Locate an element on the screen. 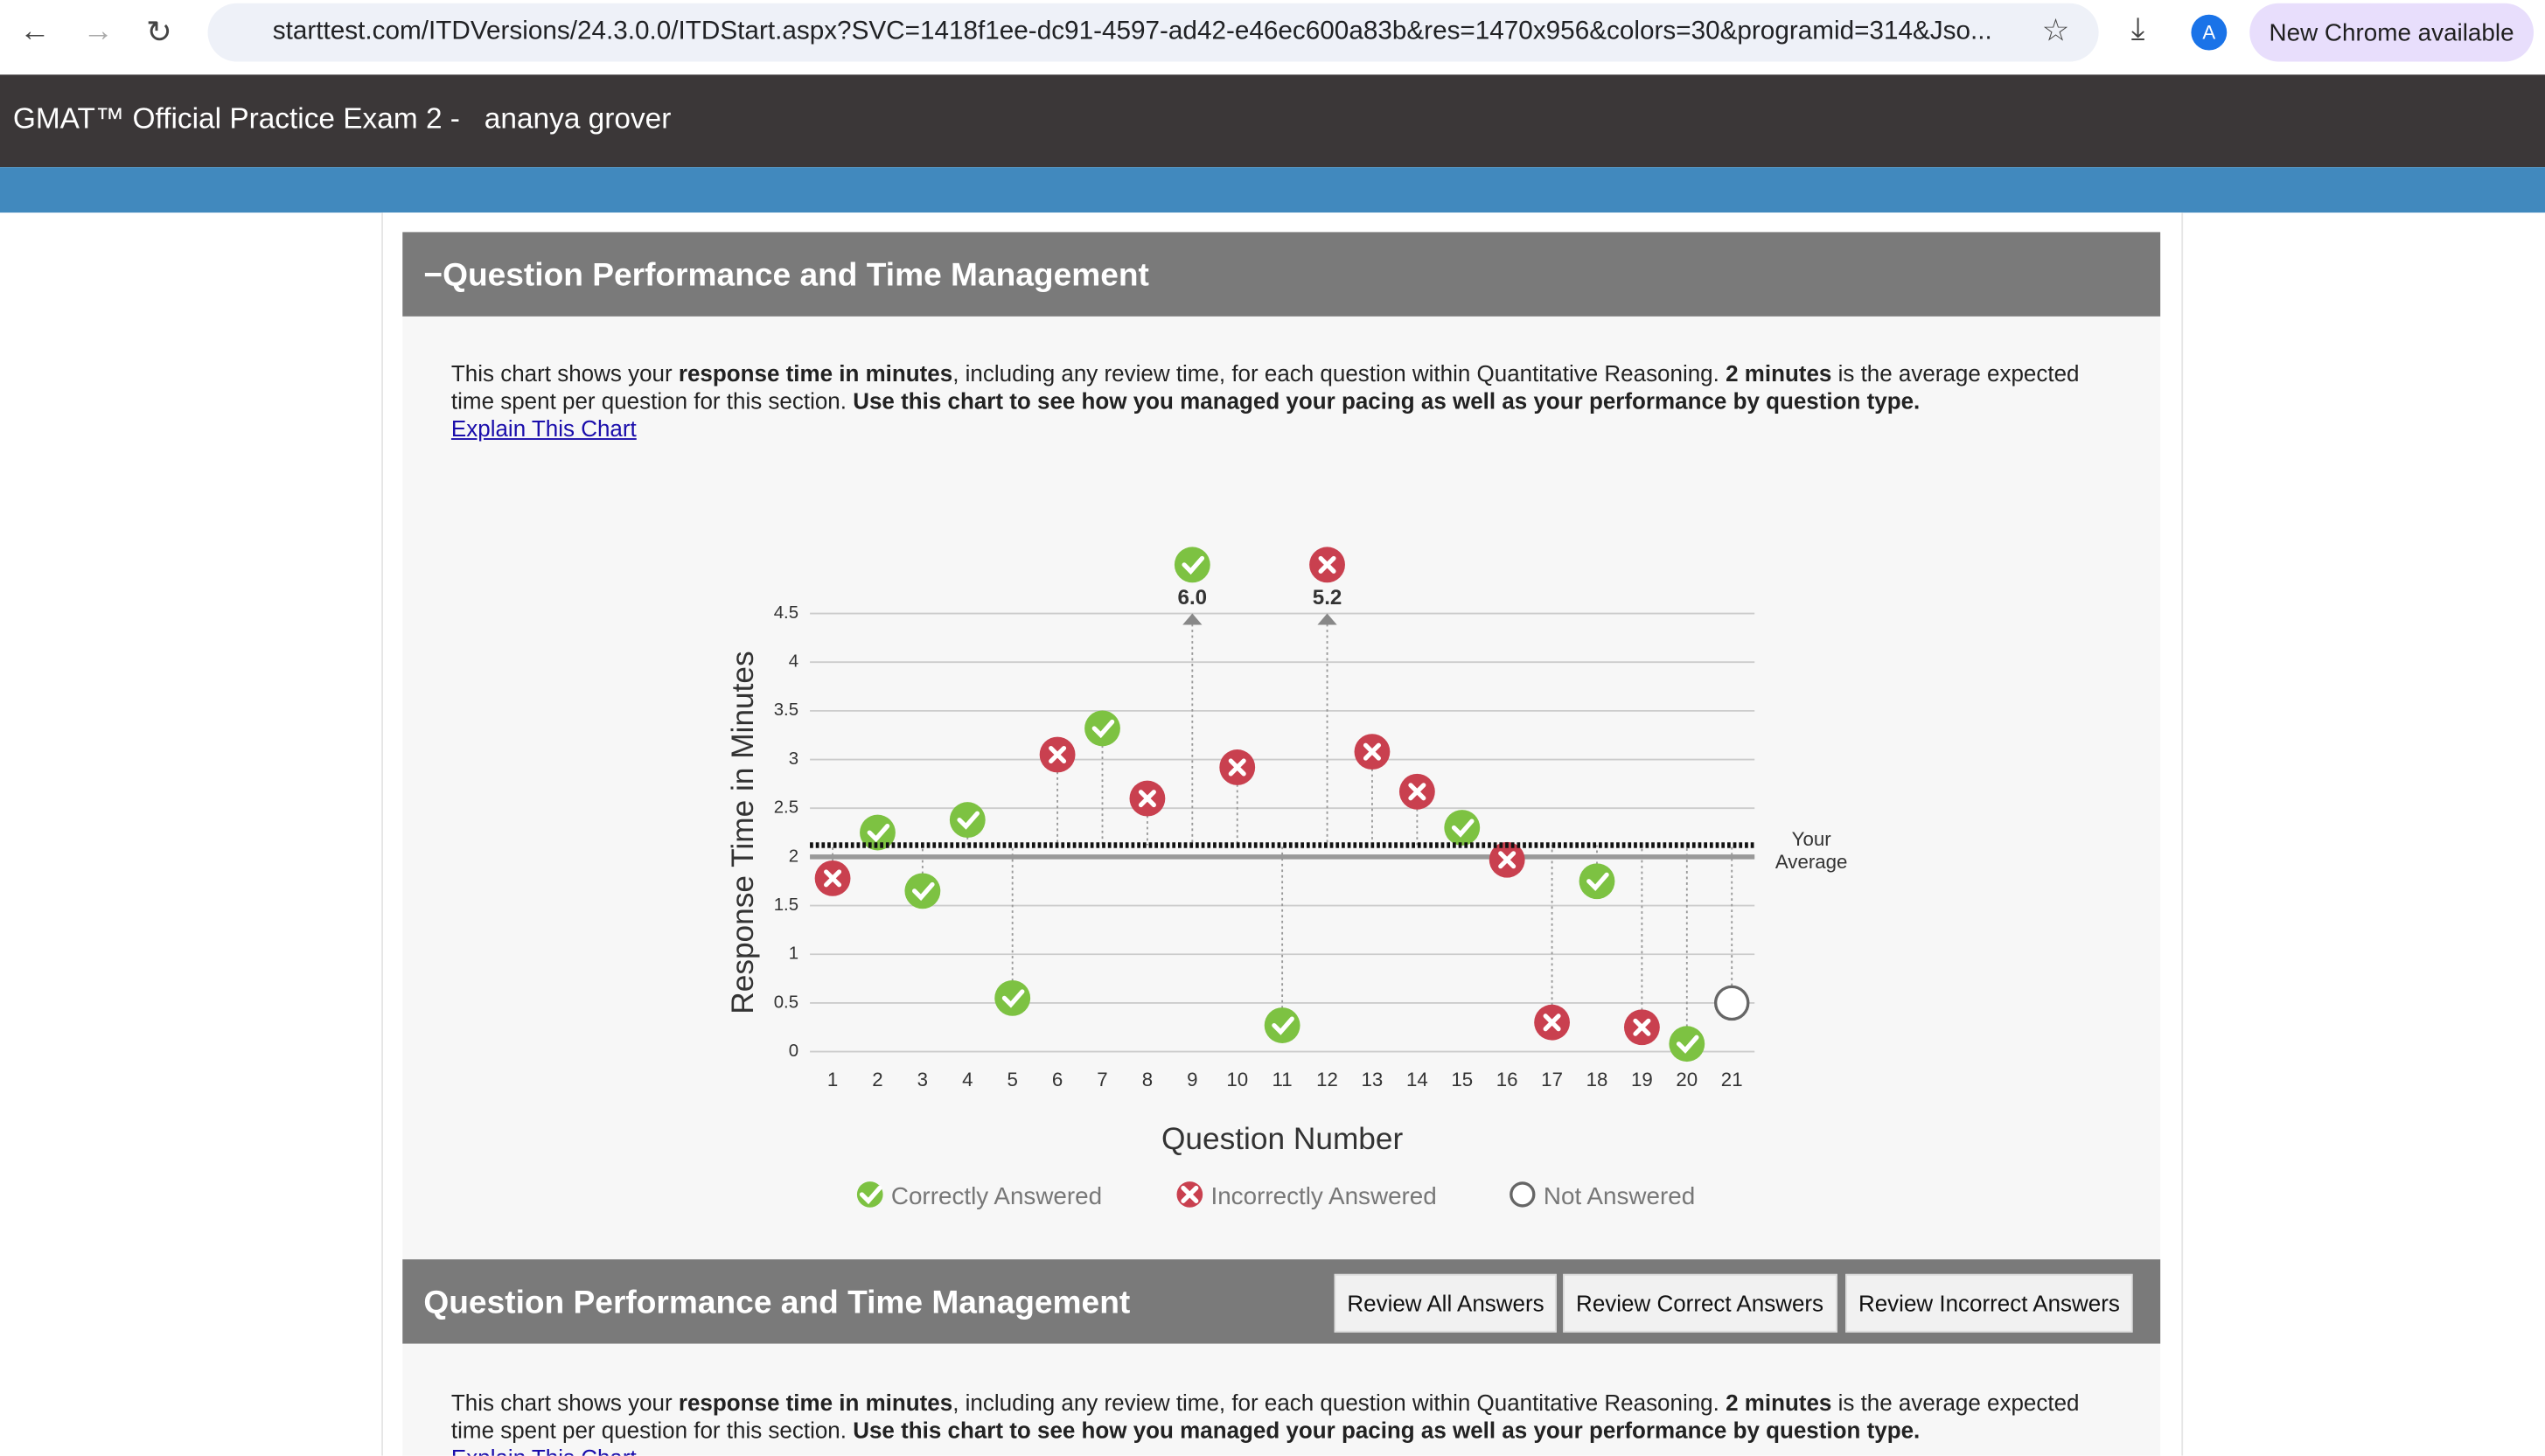 Image resolution: width=2545 pixels, height=1456 pixels. y-tick-label: 3.5 is located at coordinates (786, 710).